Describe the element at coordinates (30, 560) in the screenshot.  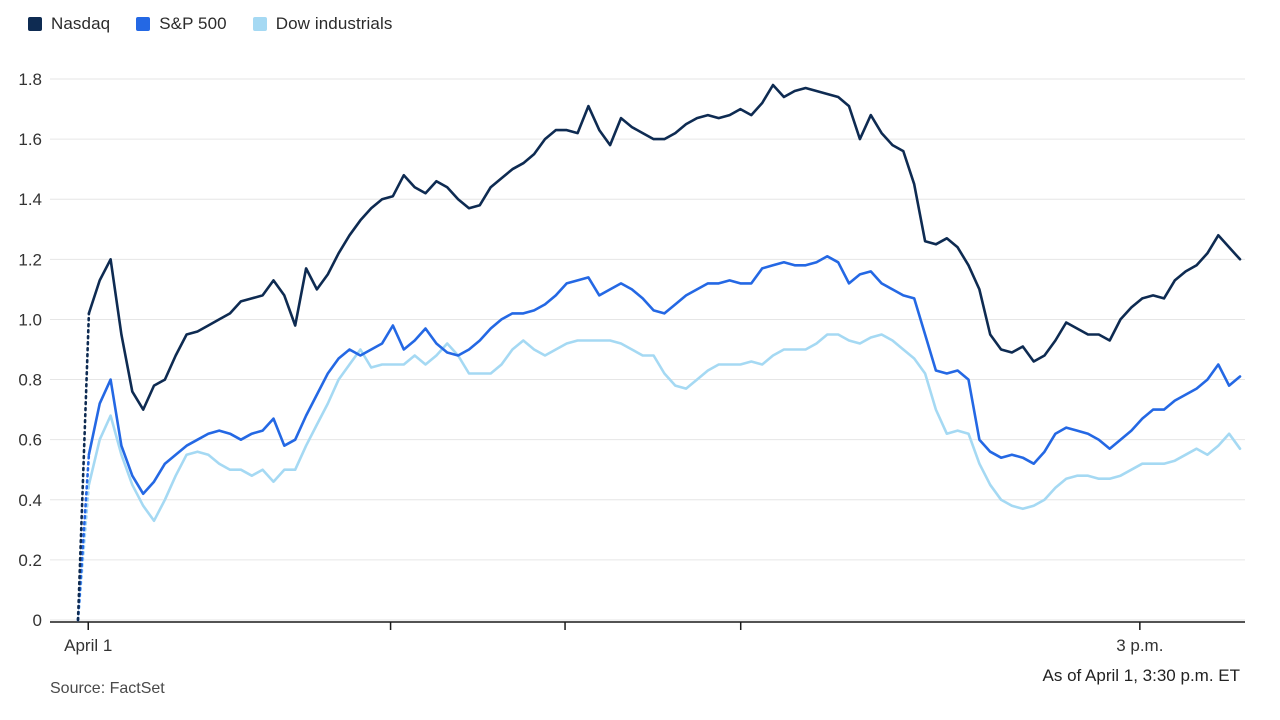
I see `y-axis-tick-label: 0.2` at that location.